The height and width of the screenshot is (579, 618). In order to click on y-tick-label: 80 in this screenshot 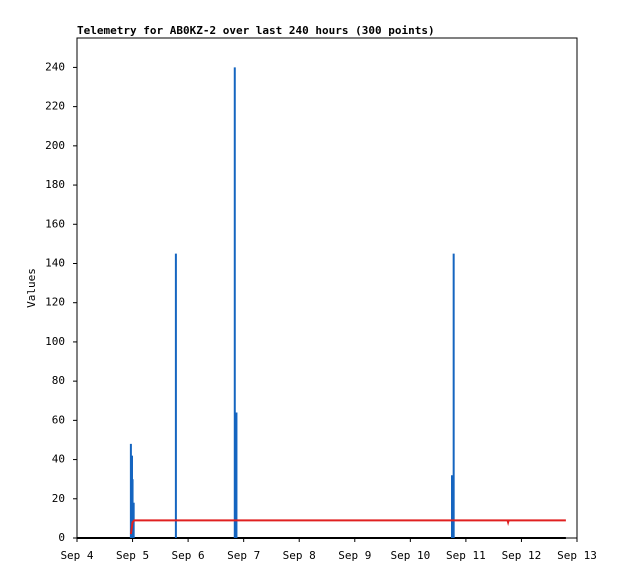, I will do `click(58, 380)`.